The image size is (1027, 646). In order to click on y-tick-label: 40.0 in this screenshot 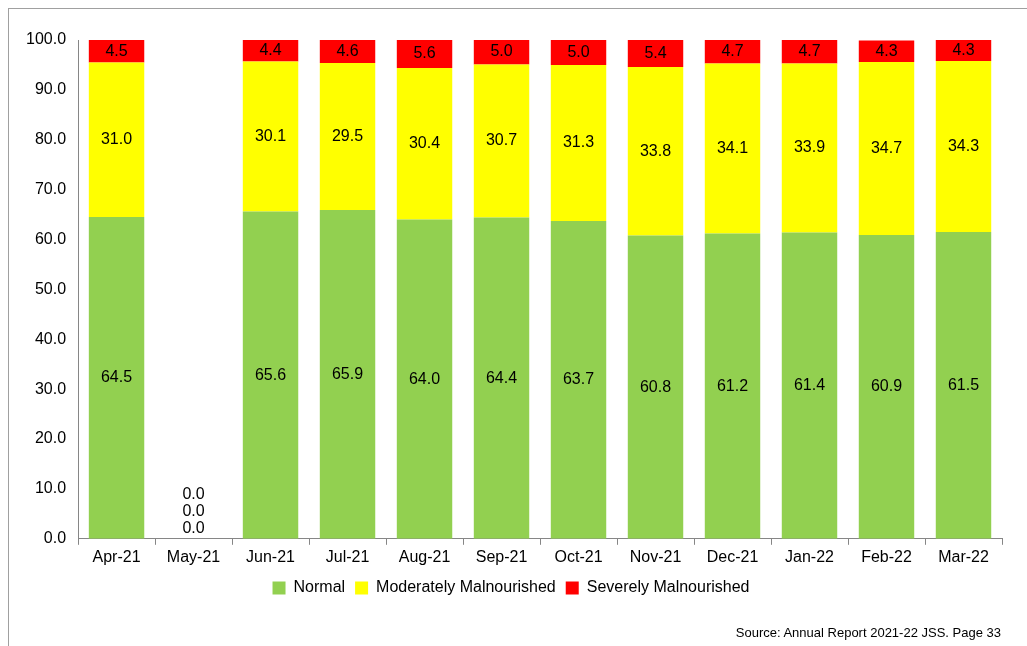, I will do `click(50, 338)`.